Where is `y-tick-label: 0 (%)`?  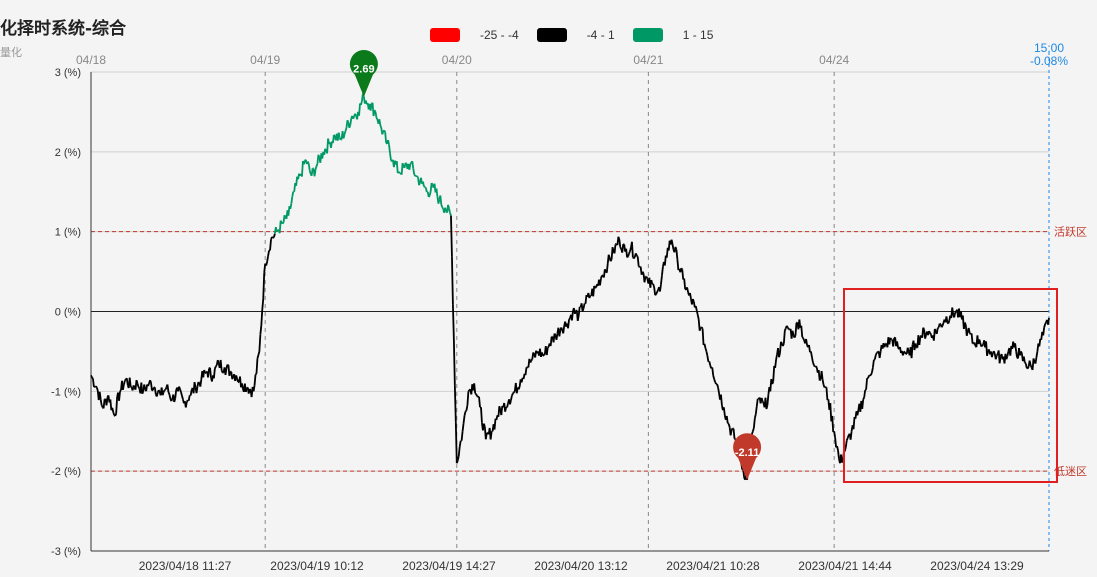 y-tick-label: 0 (%) is located at coordinates (68, 313).